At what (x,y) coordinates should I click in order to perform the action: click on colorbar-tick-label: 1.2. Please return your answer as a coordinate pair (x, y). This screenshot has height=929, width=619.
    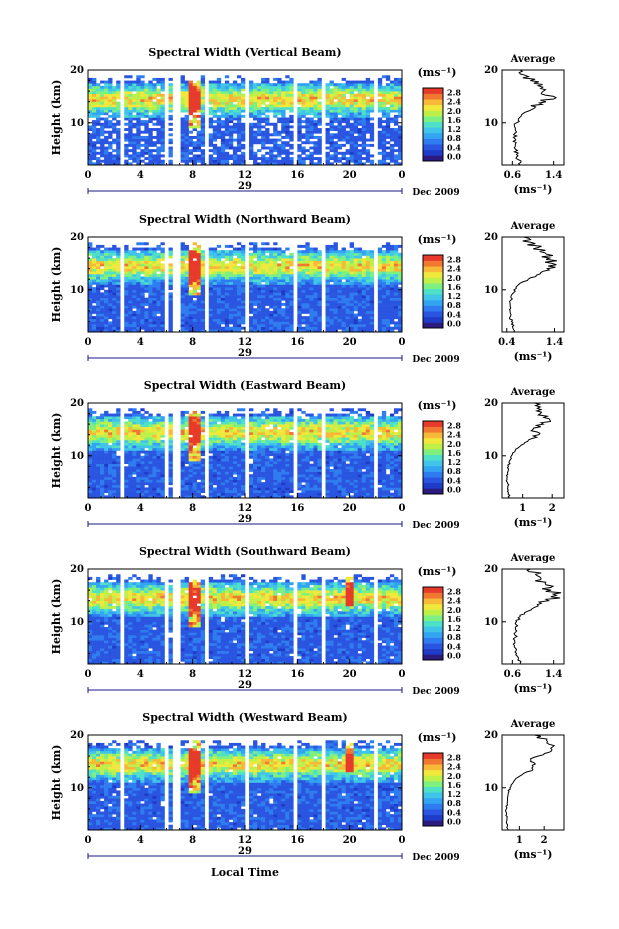
    Looking at the image, I should click on (454, 129).